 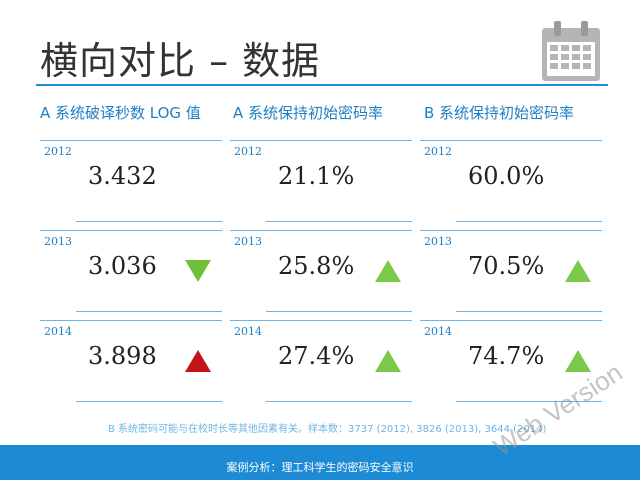 What do you see at coordinates (322, 85) in the screenshot?
I see `title-divider` at bounding box center [322, 85].